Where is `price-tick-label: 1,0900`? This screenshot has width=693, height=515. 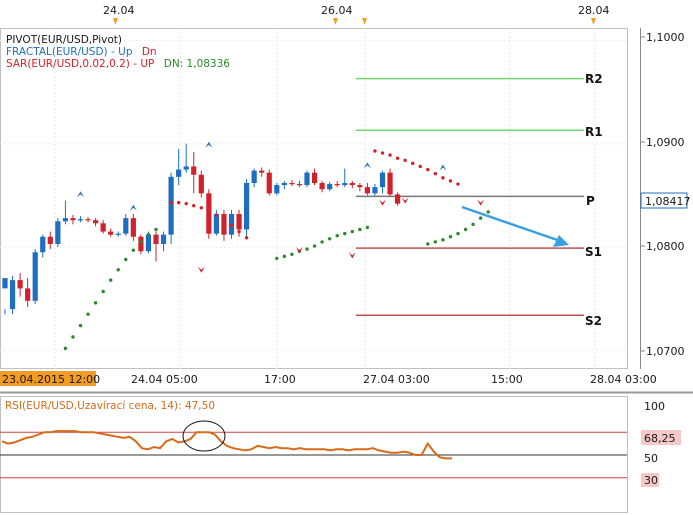
price-tick-label: 1,0900 is located at coordinates (665, 142).